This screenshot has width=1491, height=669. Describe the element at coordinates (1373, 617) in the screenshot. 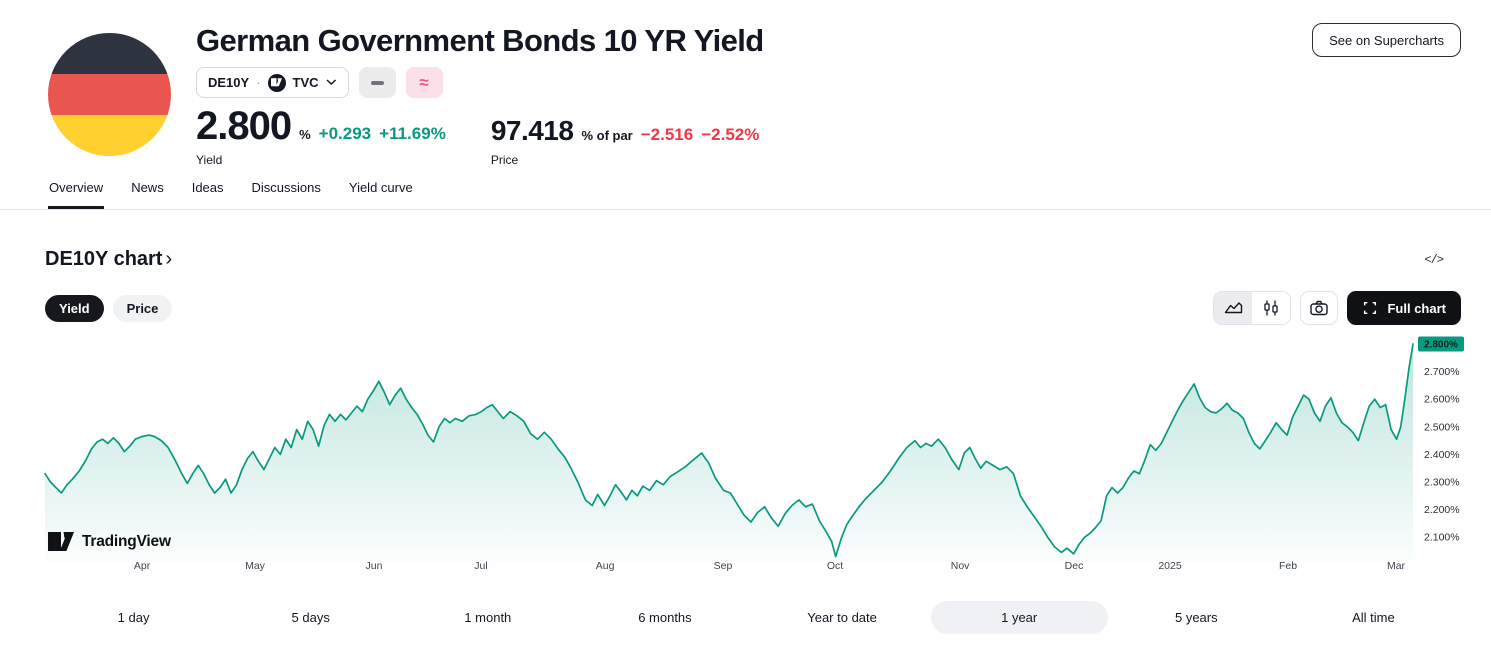

I see `range-all-time: All time` at that location.